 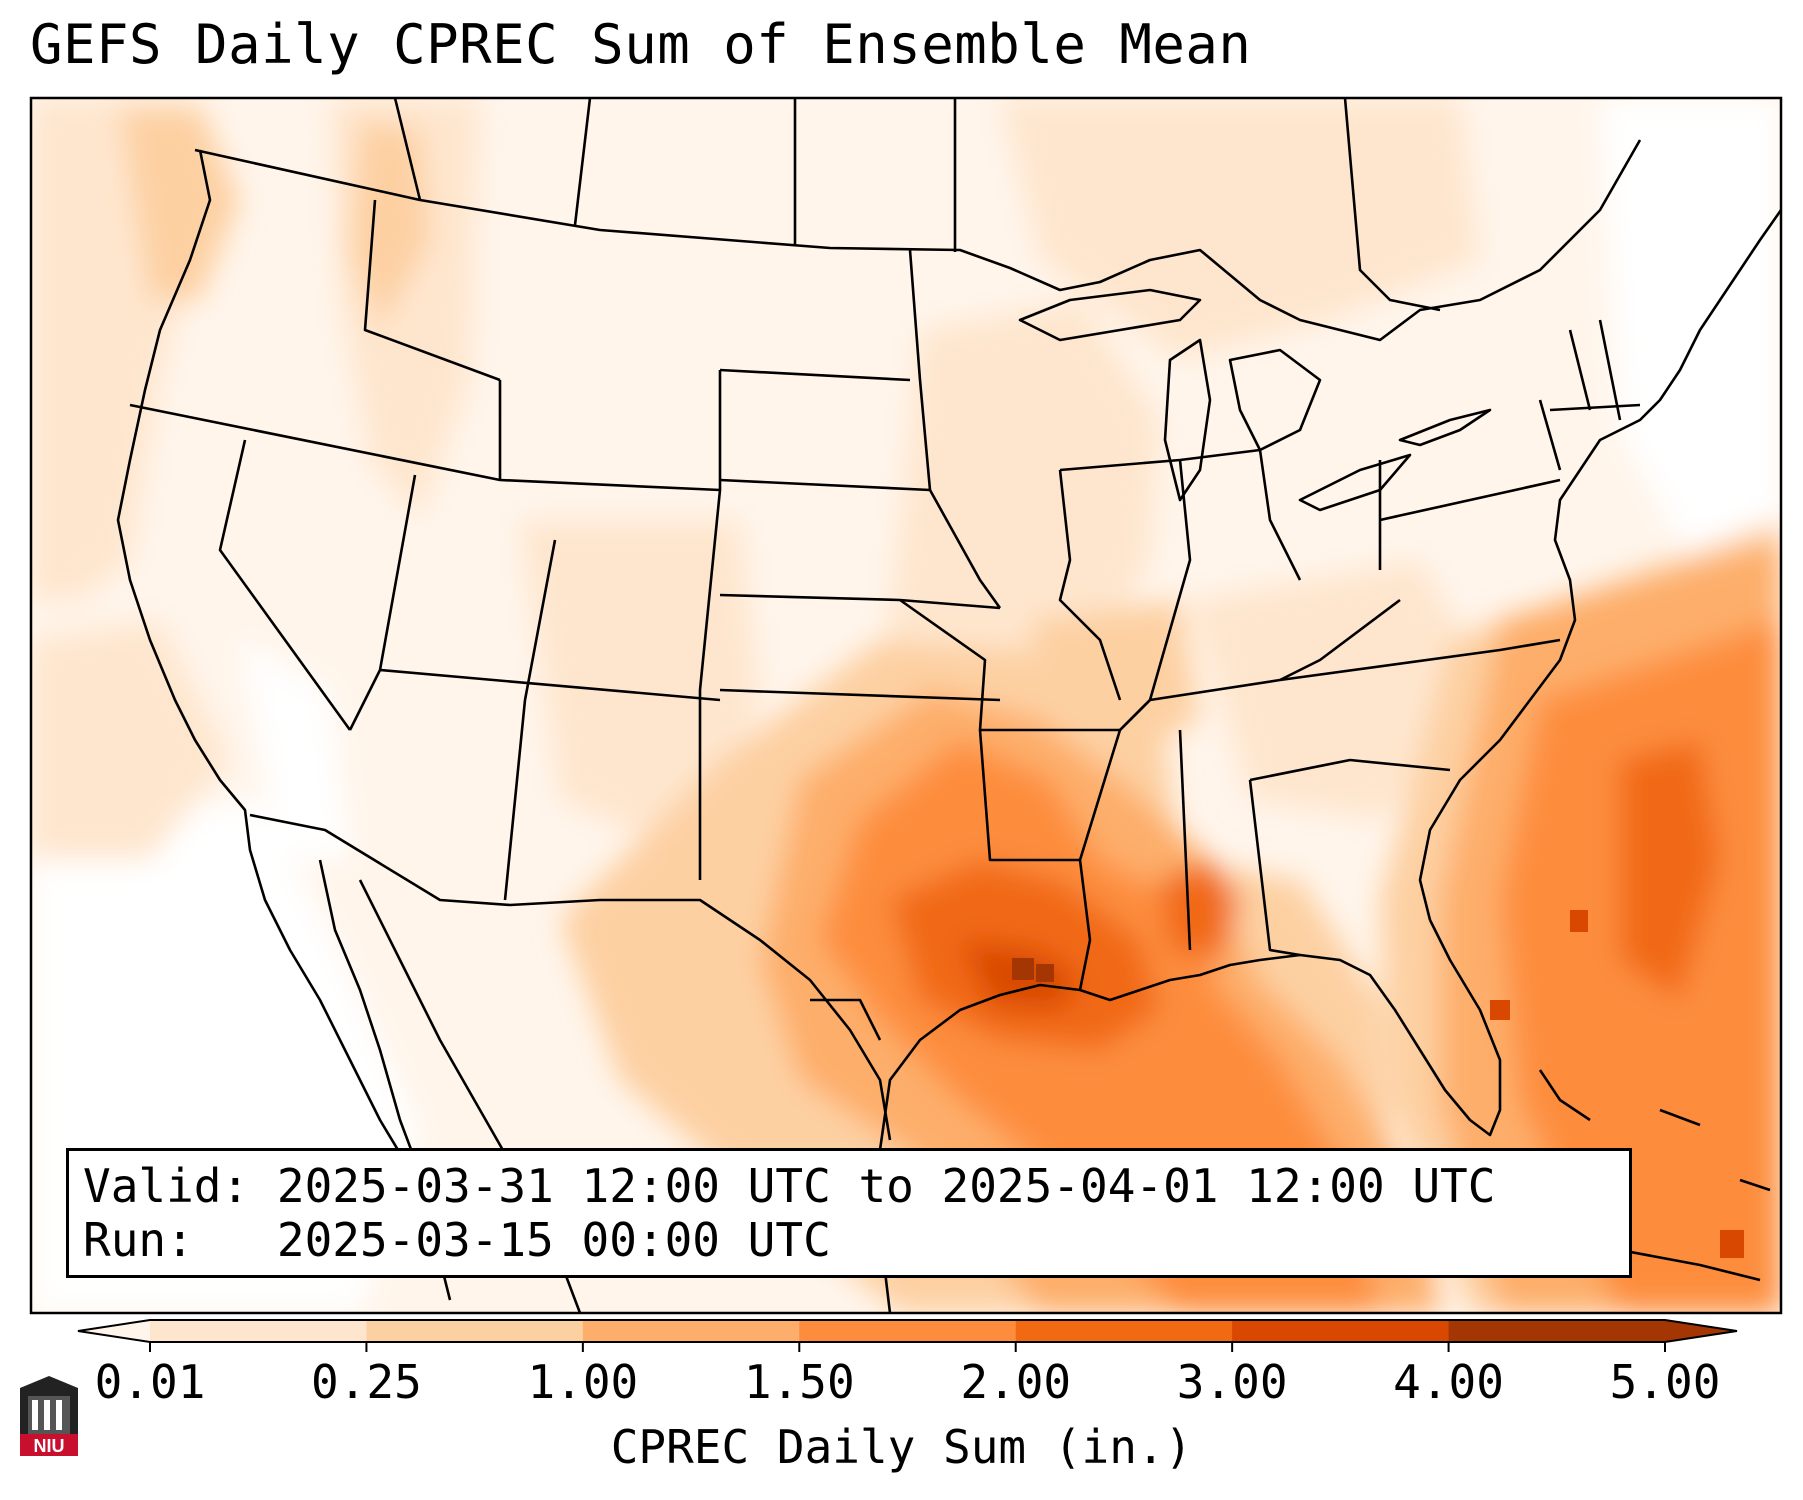 What do you see at coordinates (150, 1382) in the screenshot?
I see `colorbar-tick-label: 0.01` at bounding box center [150, 1382].